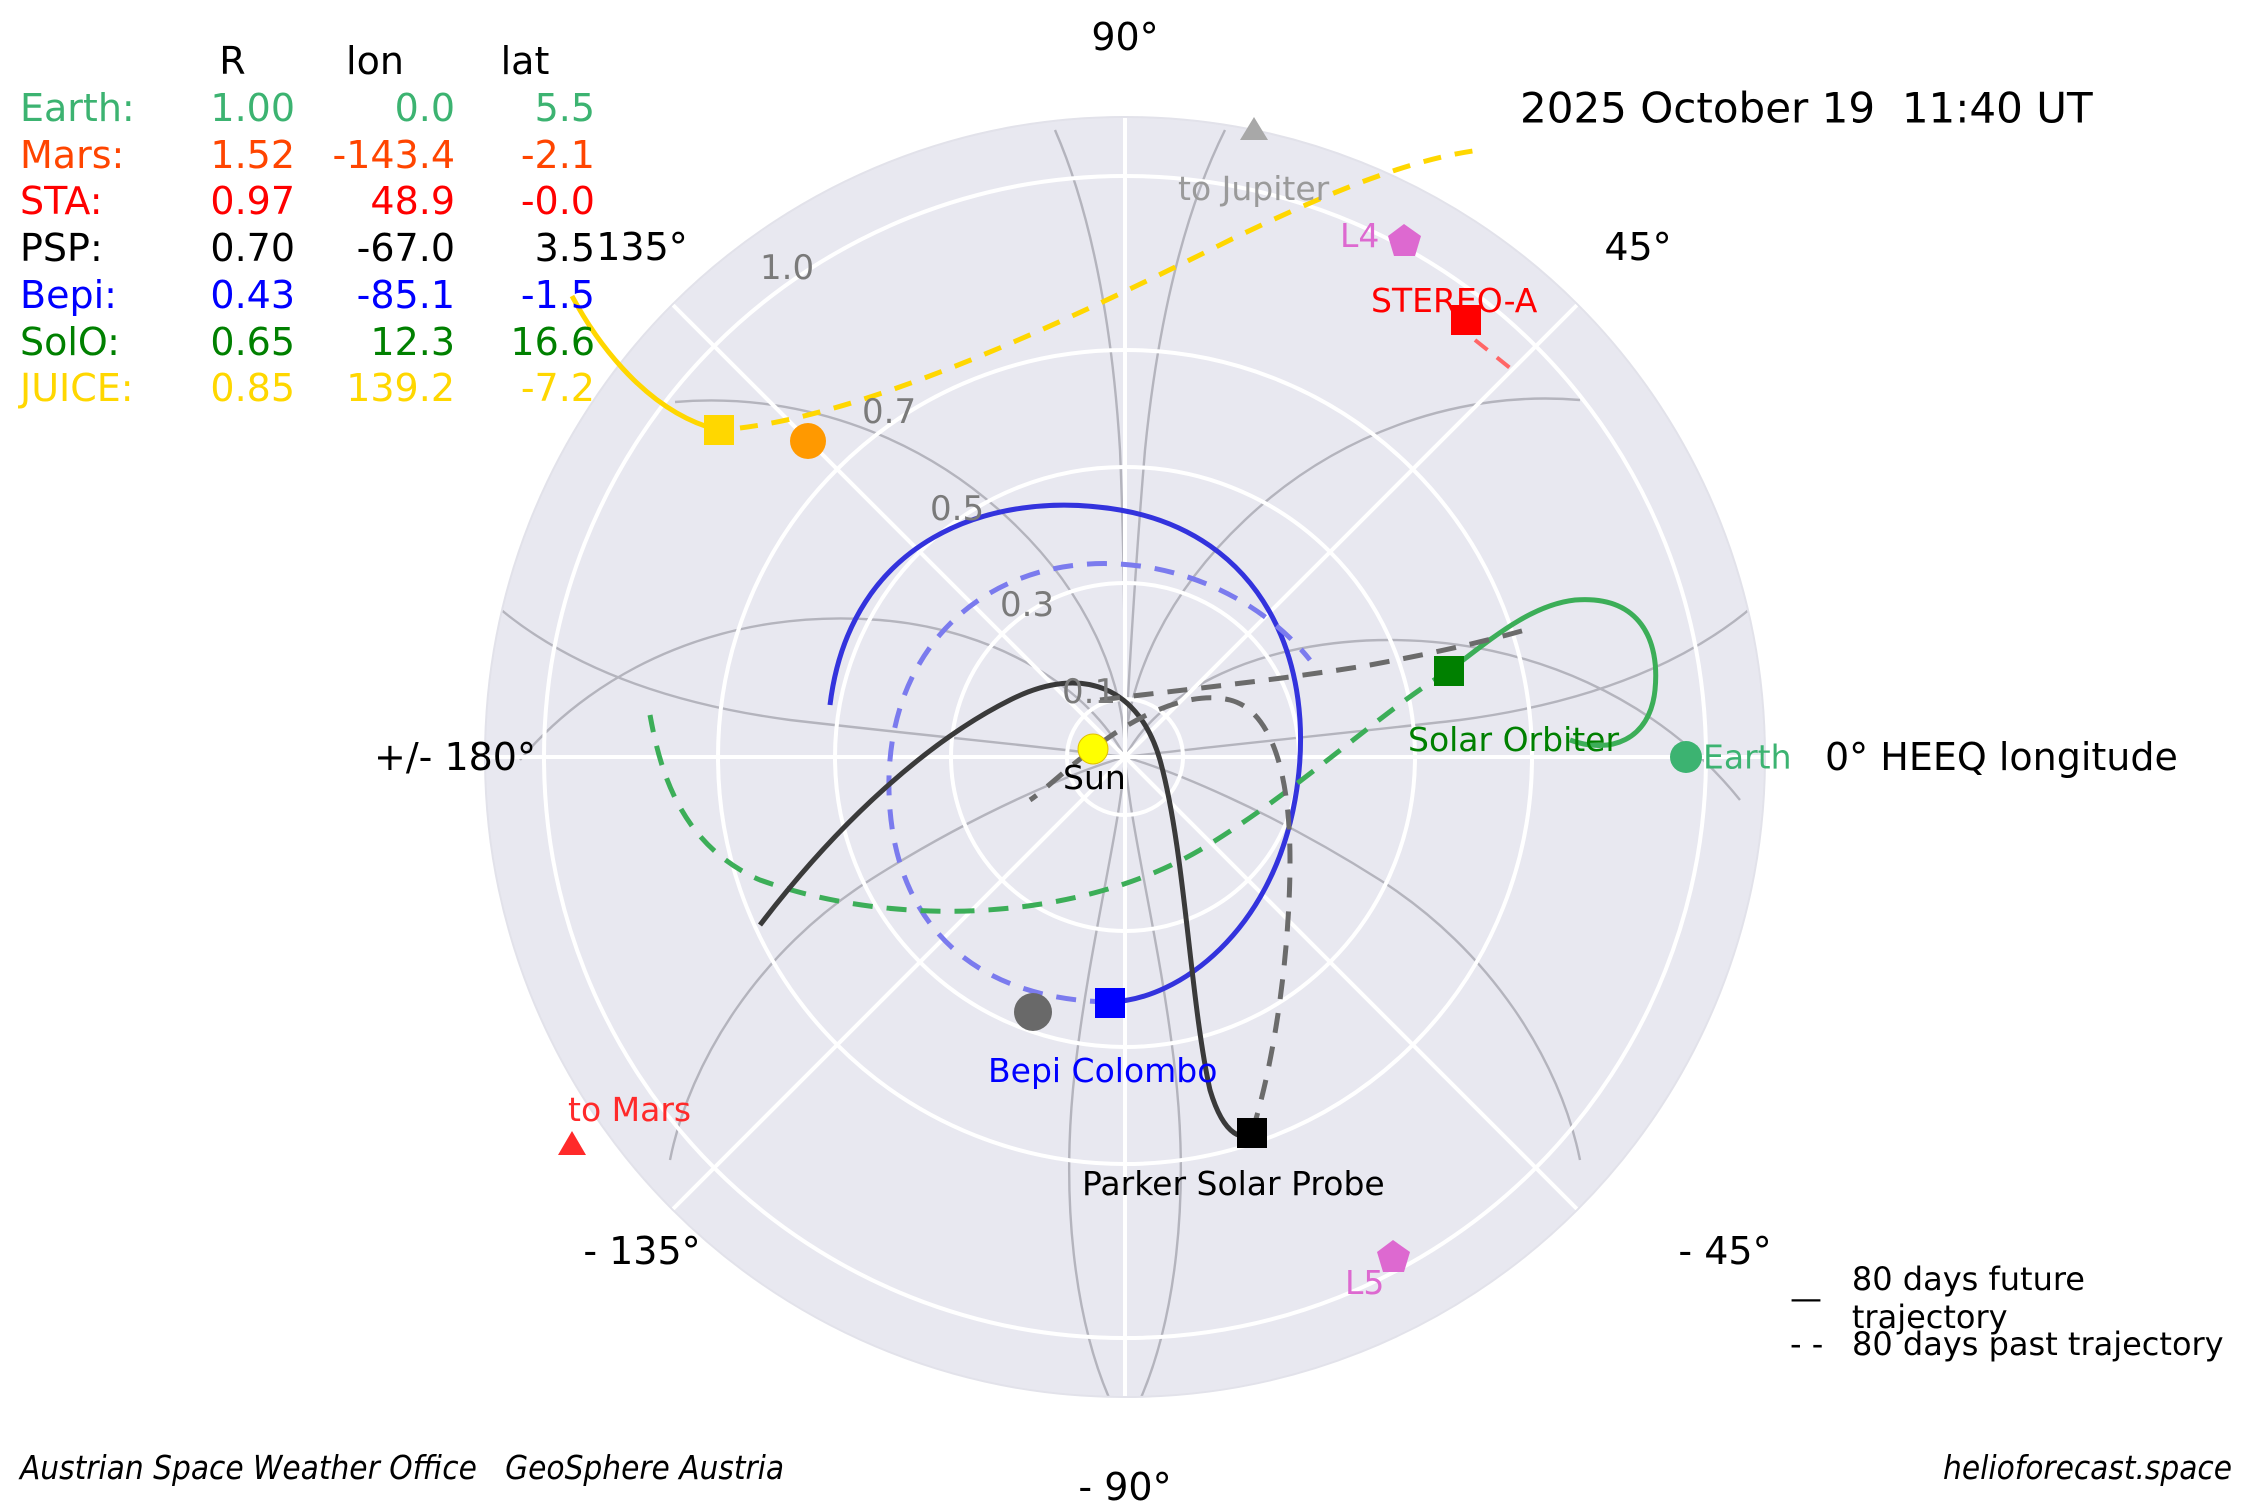 This screenshot has height=1509, width=2250. I want to click on angle-tick-135: 135°, so click(642, 247).